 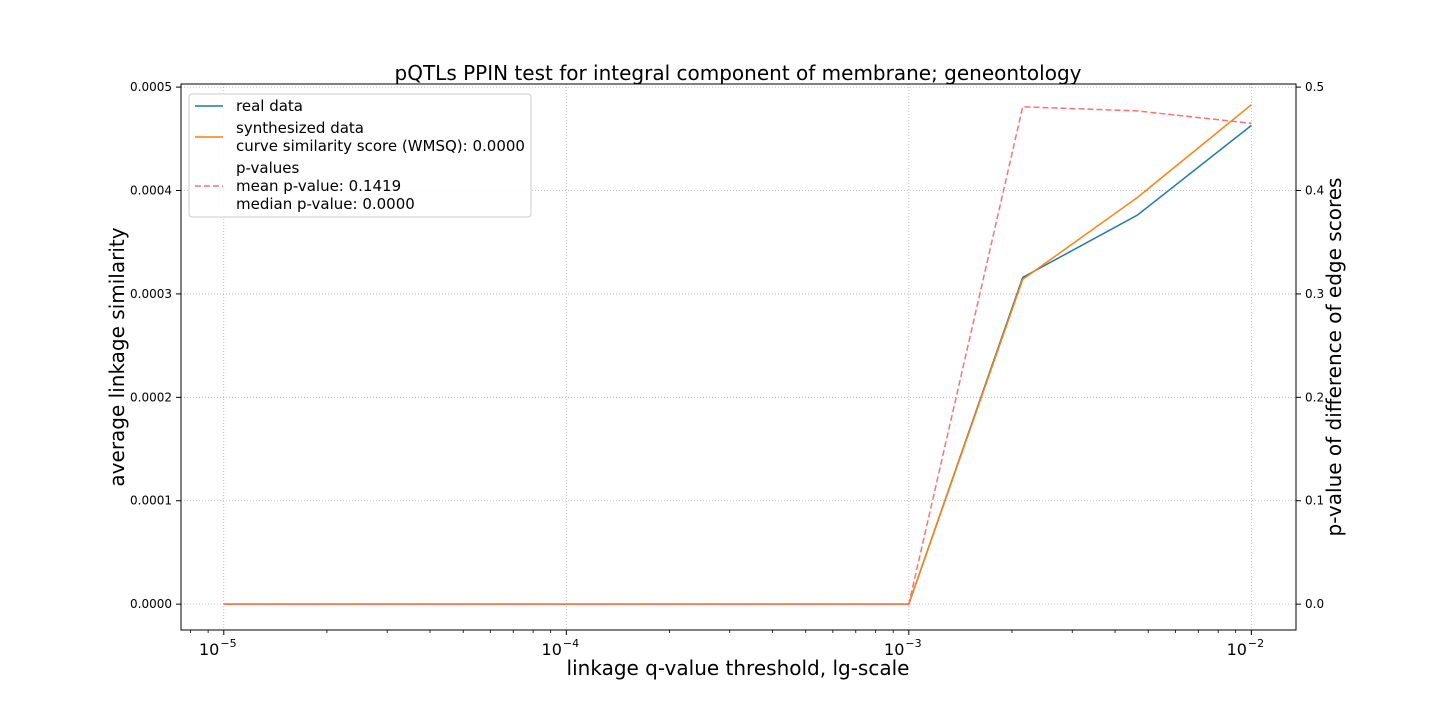 I want to click on legend-label: curve similarity score (WMSQ): 0.0000, so click(x=380, y=146).